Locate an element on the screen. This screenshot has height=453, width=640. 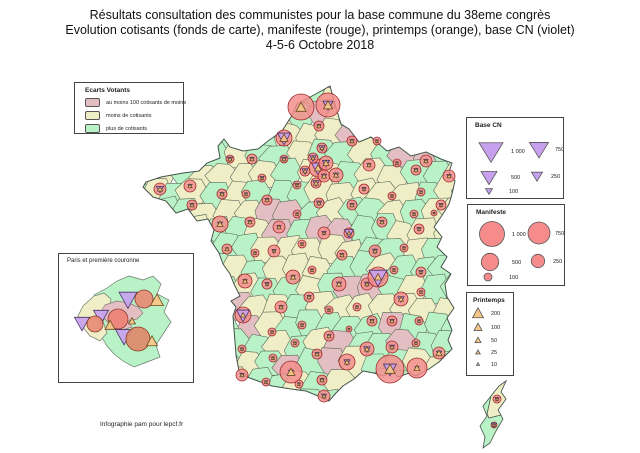
legend-manifeste: Manifeste 1 000 750 500 250 100 is located at coordinates (516, 245).